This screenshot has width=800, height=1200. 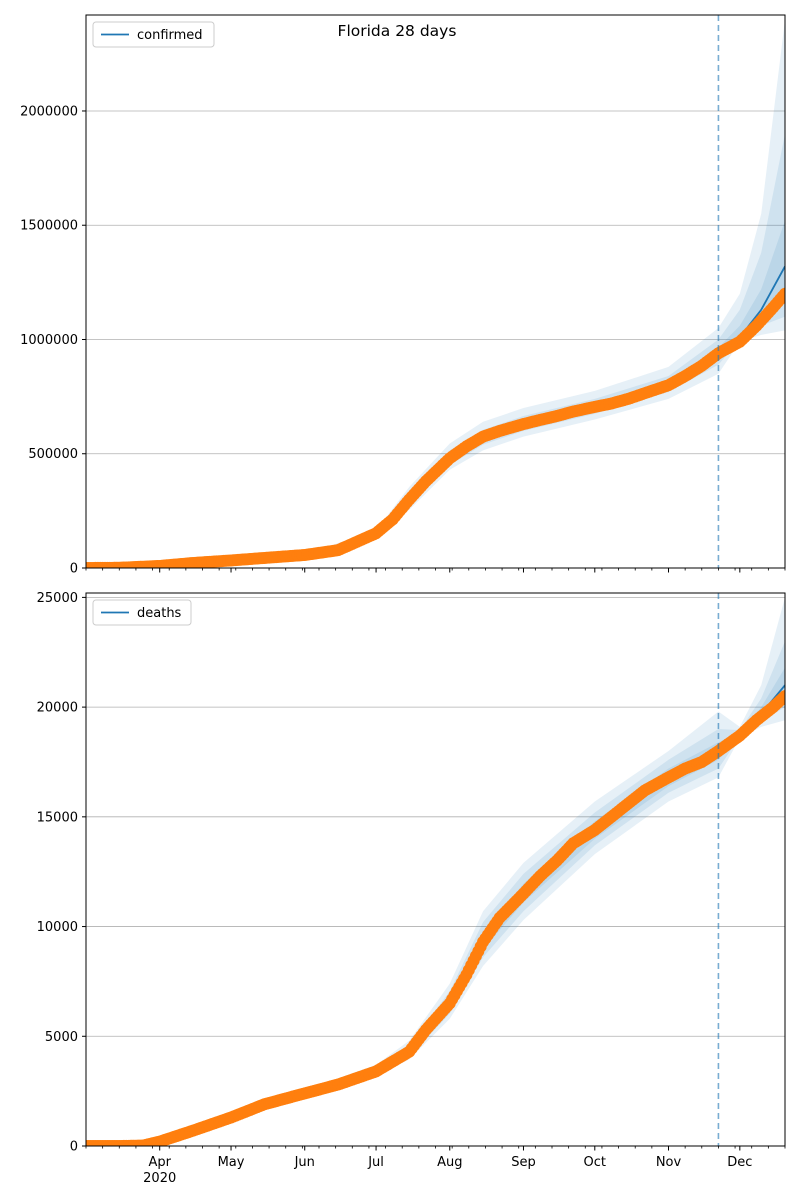 What do you see at coordinates (49, 111) in the screenshot?
I see `y-tick-label: 2000000` at bounding box center [49, 111].